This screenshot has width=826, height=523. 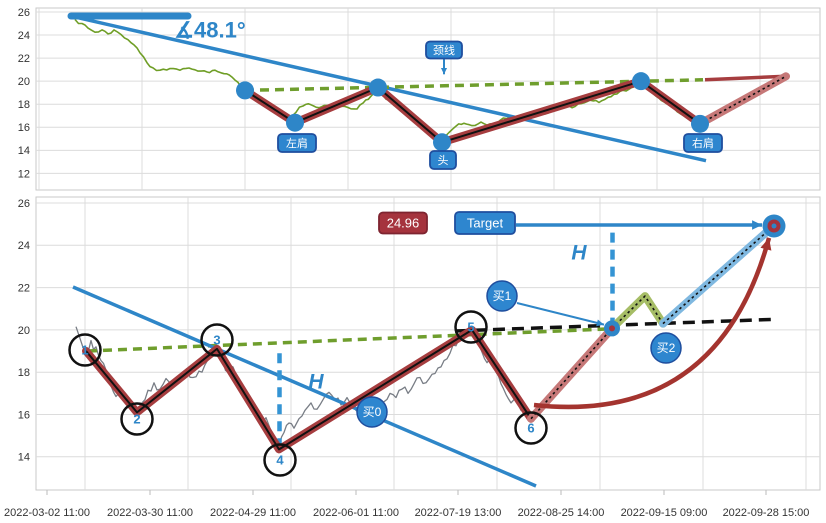 I want to click on pivot-number-text: 3, so click(x=216, y=340).